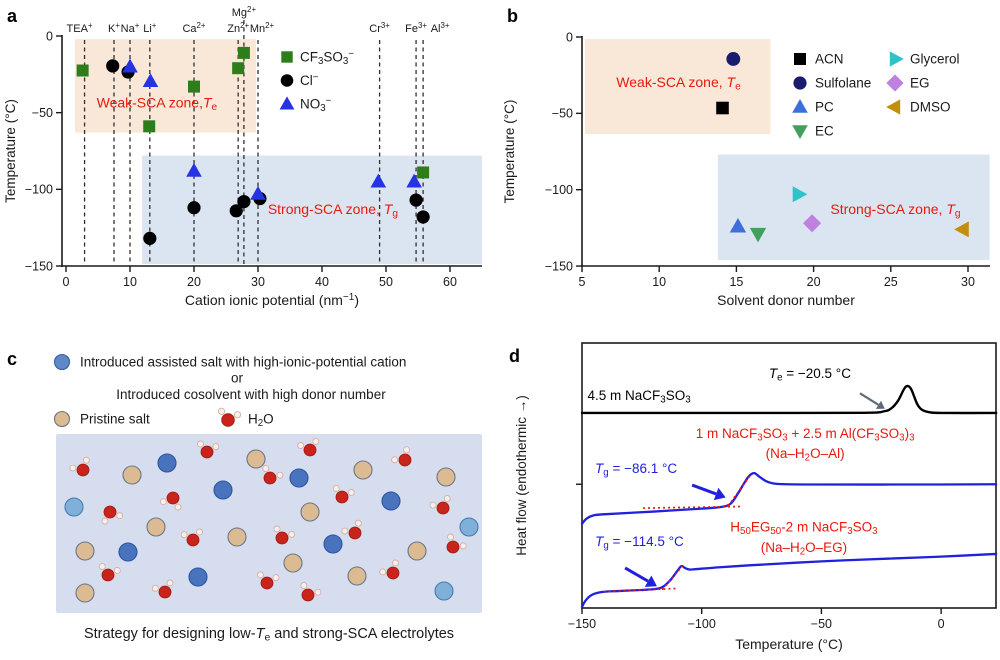 This screenshot has height=660, width=1000. I want to click on text-run: Glycerol, so click(935, 59).